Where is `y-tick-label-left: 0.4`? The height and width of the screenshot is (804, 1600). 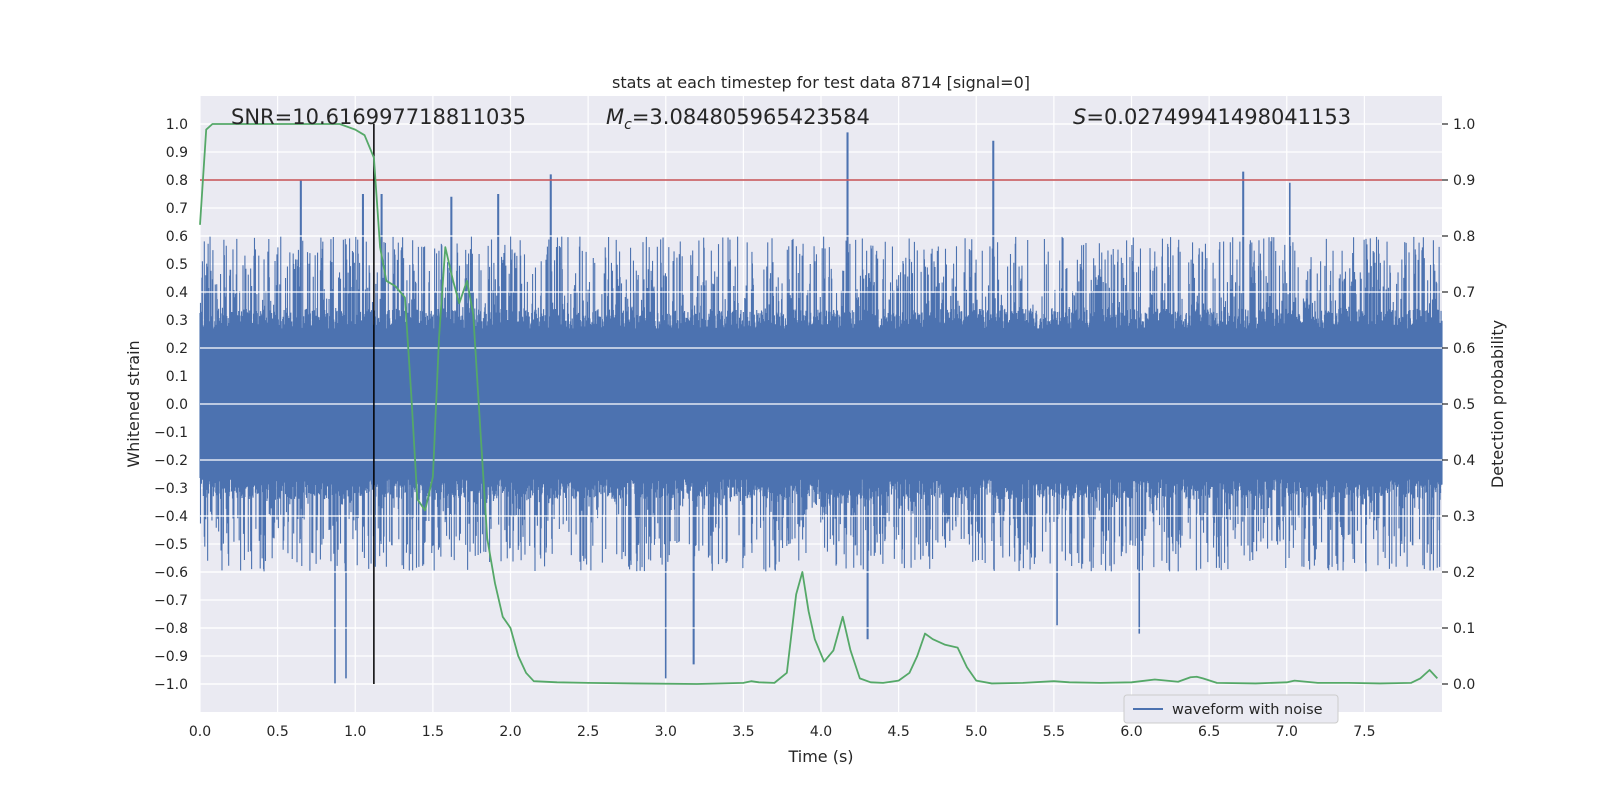 y-tick-label-left: 0.4 is located at coordinates (177, 293).